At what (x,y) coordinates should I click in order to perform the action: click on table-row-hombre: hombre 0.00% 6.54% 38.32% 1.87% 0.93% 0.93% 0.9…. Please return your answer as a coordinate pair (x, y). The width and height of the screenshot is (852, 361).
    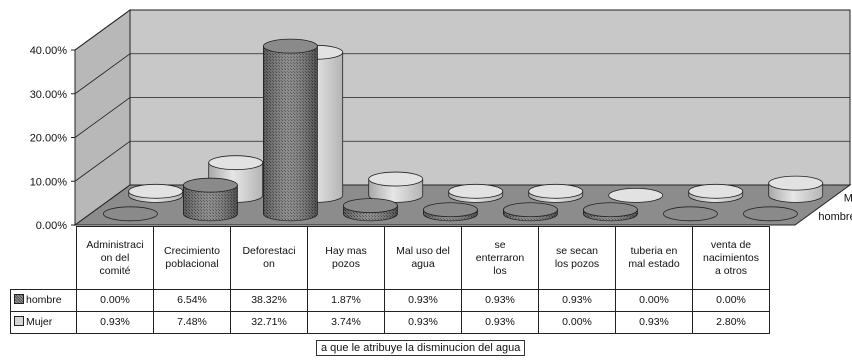
    Looking at the image, I should click on (390, 300).